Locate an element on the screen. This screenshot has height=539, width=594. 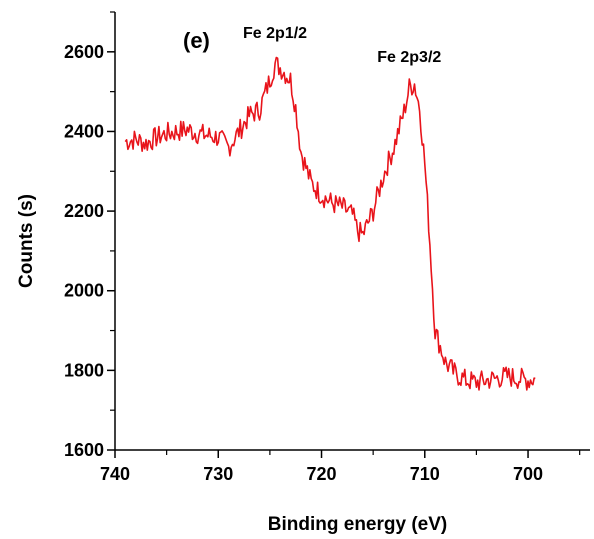
y-tick-label: 1600 is located at coordinates (84, 450).